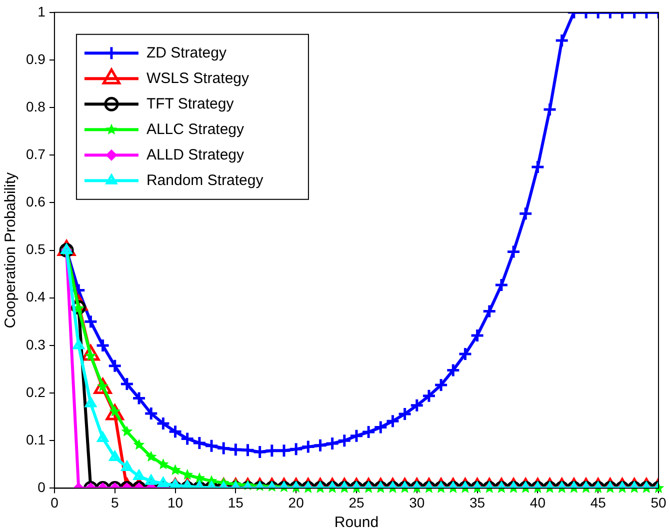 This screenshot has width=670, height=532. I want to click on x-tick-label: 5, so click(114, 502).